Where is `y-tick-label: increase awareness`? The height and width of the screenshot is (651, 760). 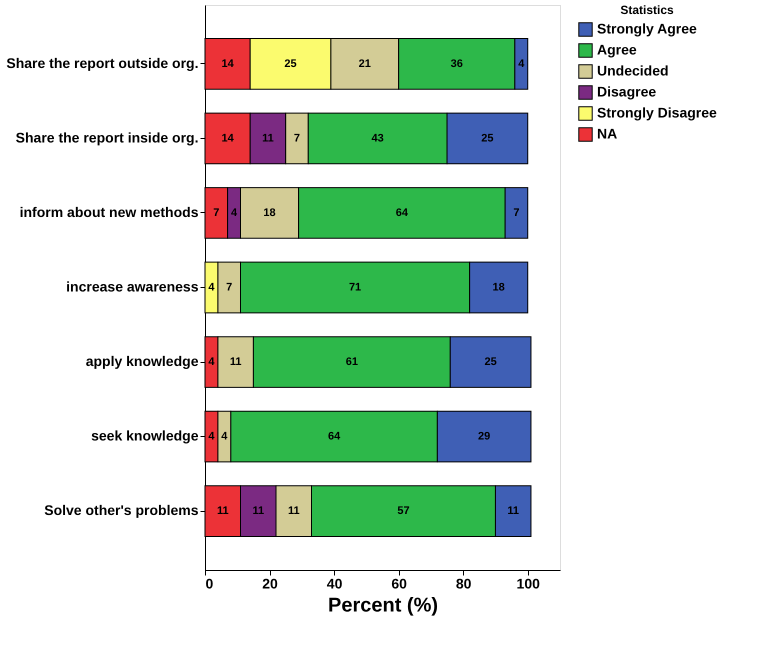
y-tick-label: increase awareness is located at coordinates (132, 286).